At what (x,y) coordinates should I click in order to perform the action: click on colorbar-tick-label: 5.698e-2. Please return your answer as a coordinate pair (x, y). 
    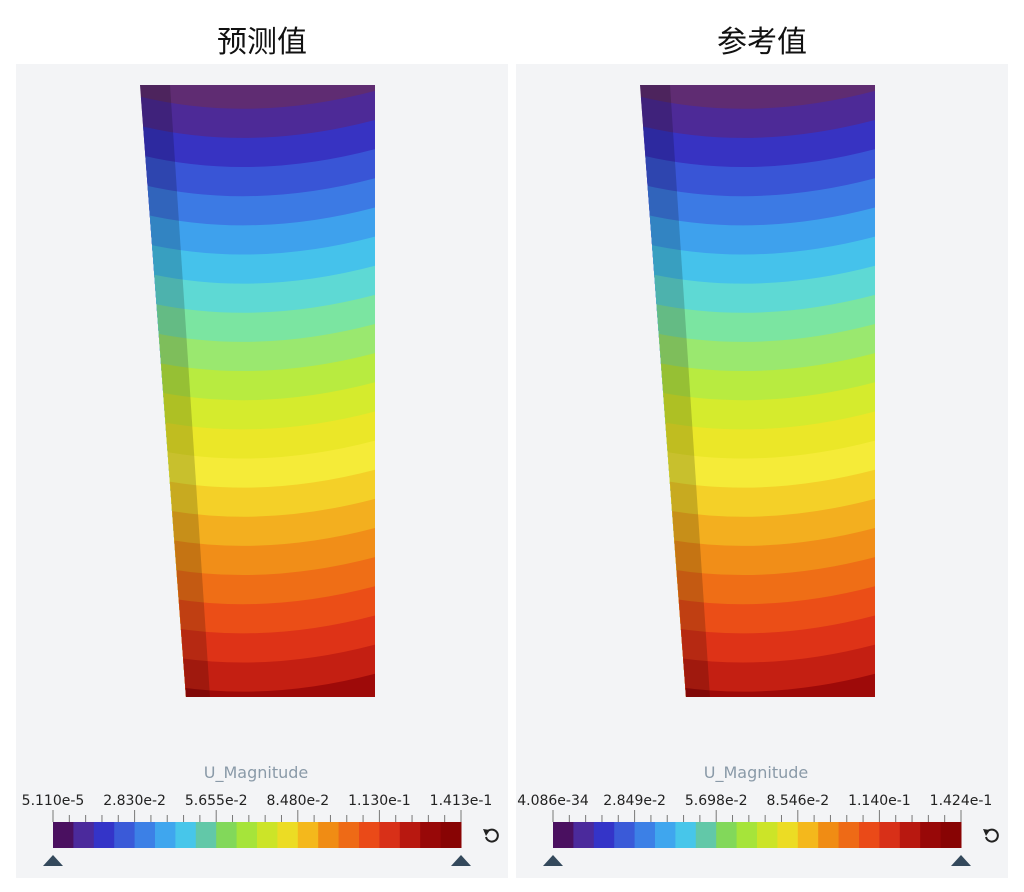
    Looking at the image, I should click on (716, 801).